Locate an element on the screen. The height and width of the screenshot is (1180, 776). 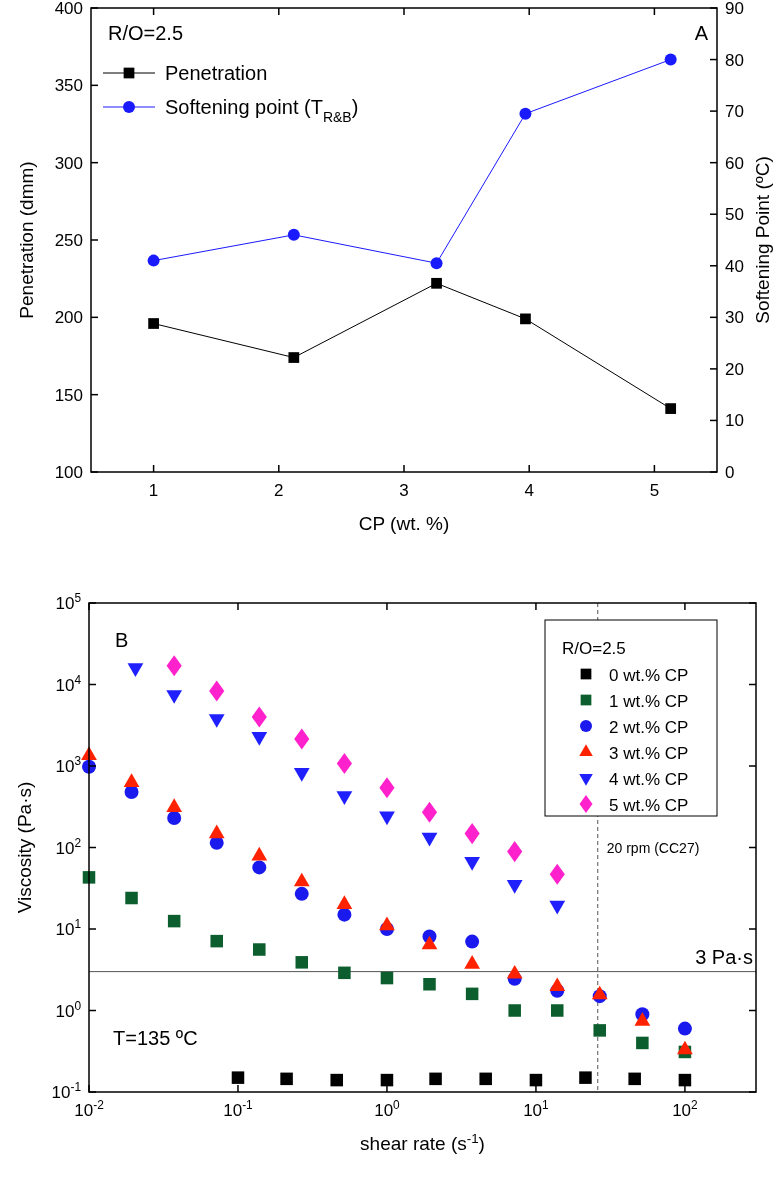
legend-label: 1 wt.% CP is located at coordinates (649, 701).